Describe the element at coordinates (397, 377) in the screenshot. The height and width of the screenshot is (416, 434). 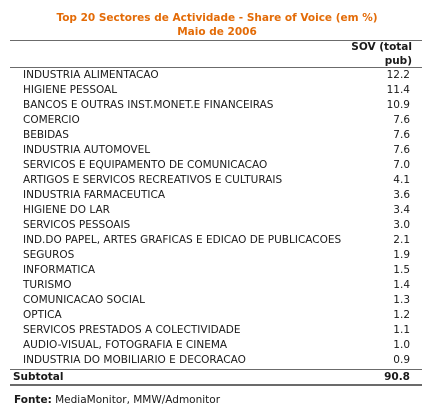
I see `subtotal-value: 90.8` at that location.